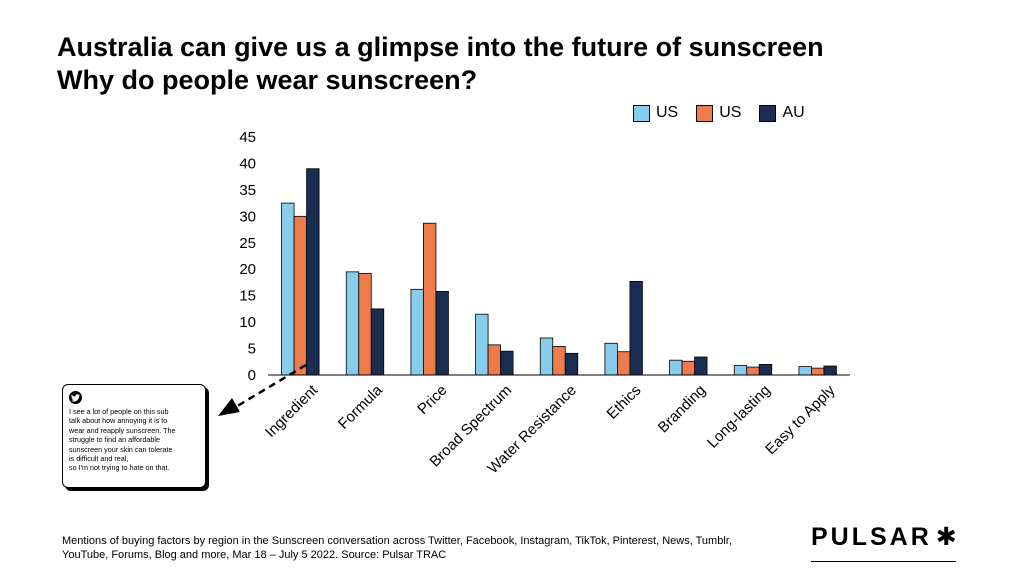 This screenshot has height=583, width=1024. Describe the element at coordinates (682, 409) in the screenshot. I see `x-tick-label: Branding` at that location.